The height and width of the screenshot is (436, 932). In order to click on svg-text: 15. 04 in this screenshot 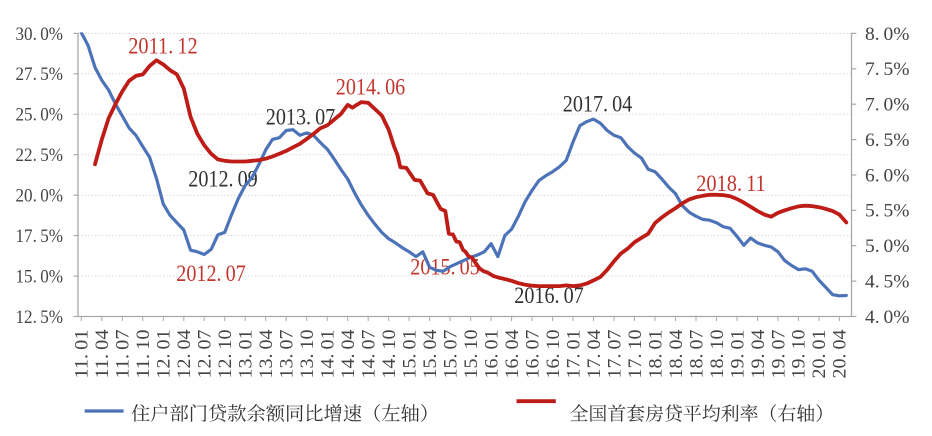, I will do `click(430, 354)`.